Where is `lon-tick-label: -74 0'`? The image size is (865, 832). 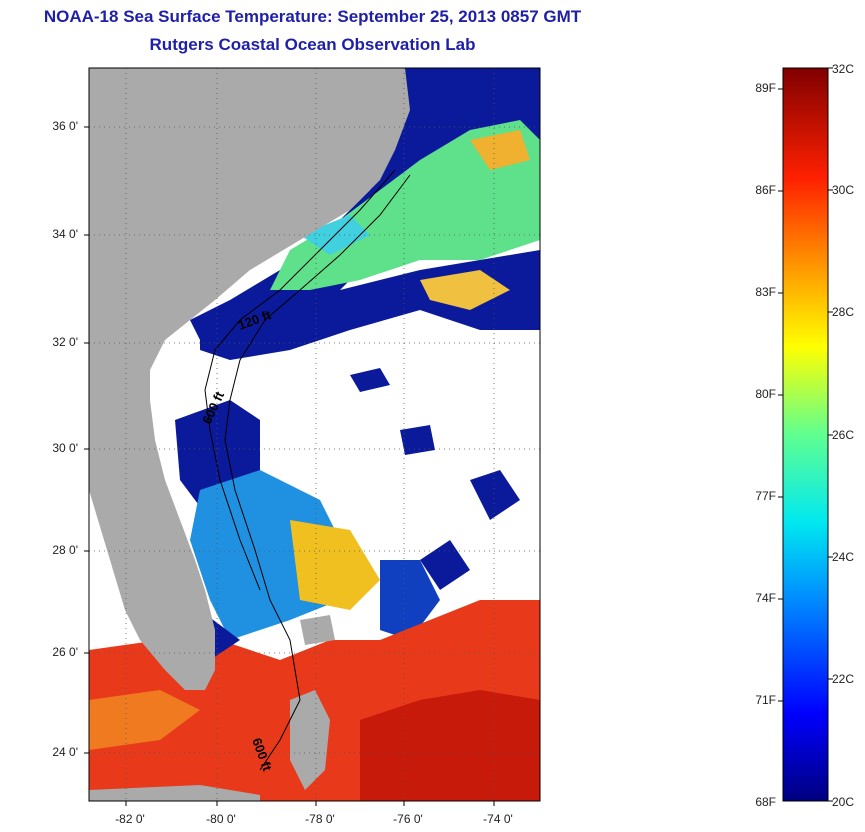 lon-tick-label: -74 0' is located at coordinates (498, 819).